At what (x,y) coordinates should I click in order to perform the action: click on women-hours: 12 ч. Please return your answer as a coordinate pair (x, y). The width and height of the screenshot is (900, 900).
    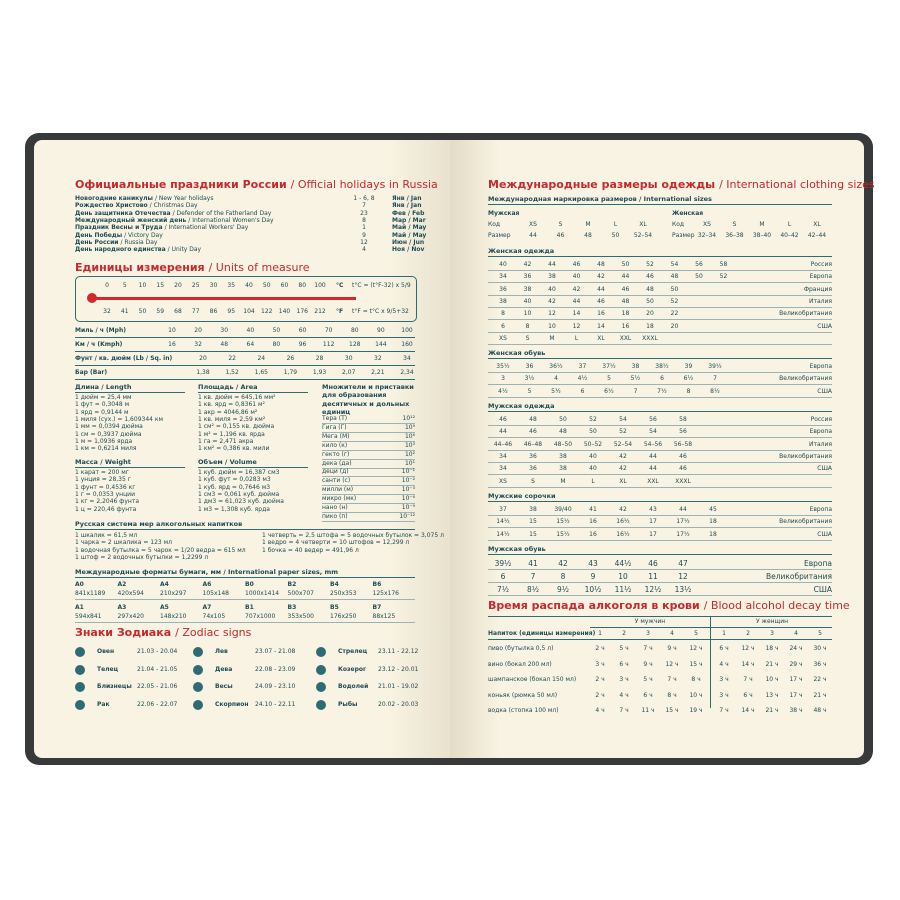
    Looking at the image, I should click on (748, 648).